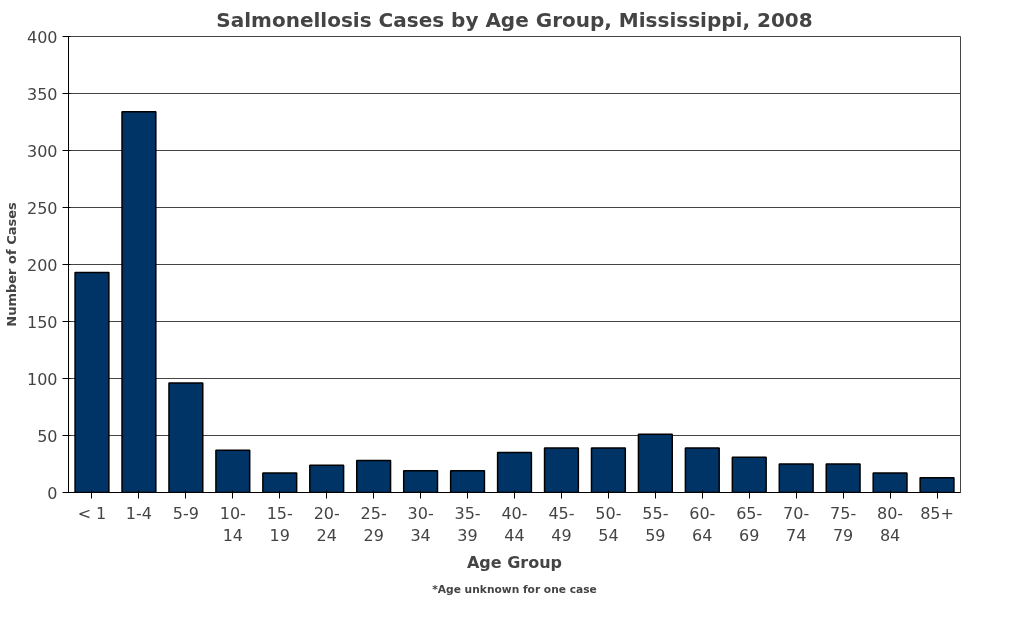 The image size is (1032, 624). Describe the element at coordinates (92, 513) in the screenshot. I see `x-tick-label: < 1` at that location.